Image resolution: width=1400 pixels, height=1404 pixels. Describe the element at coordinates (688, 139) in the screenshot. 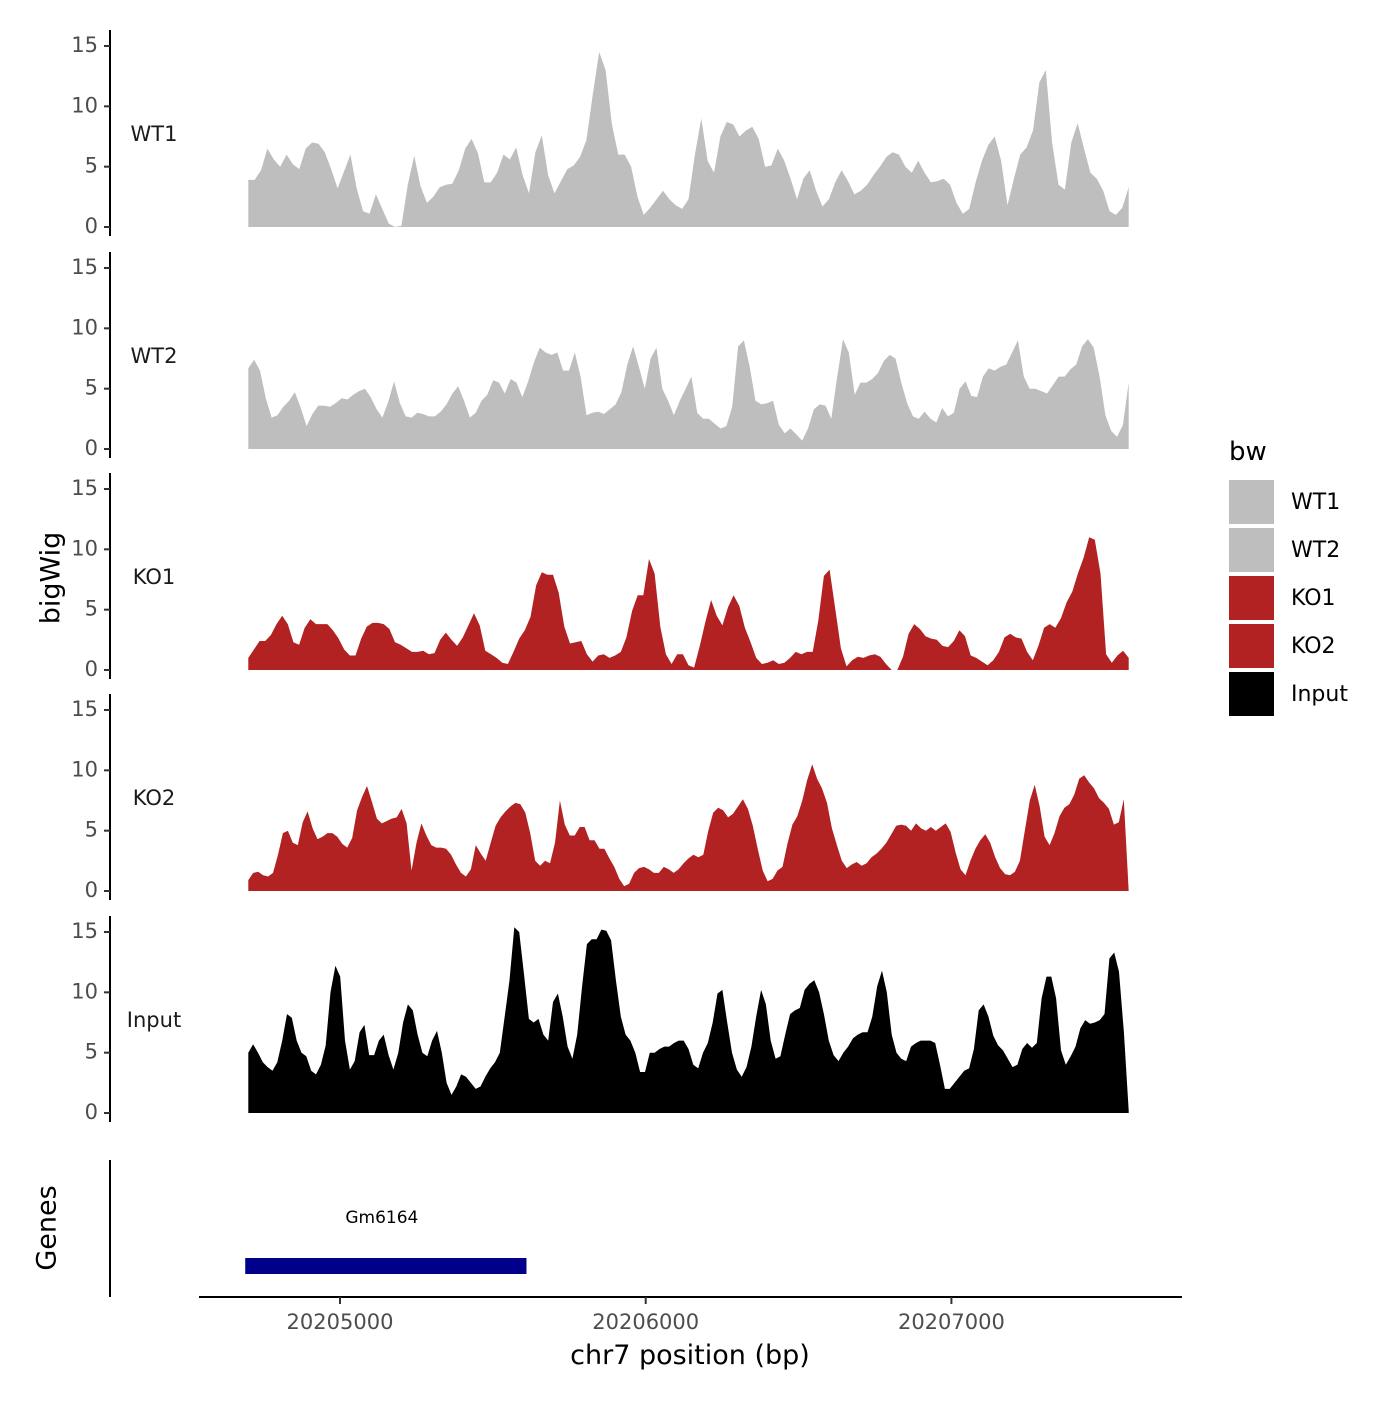

I see `area-wt1` at that location.